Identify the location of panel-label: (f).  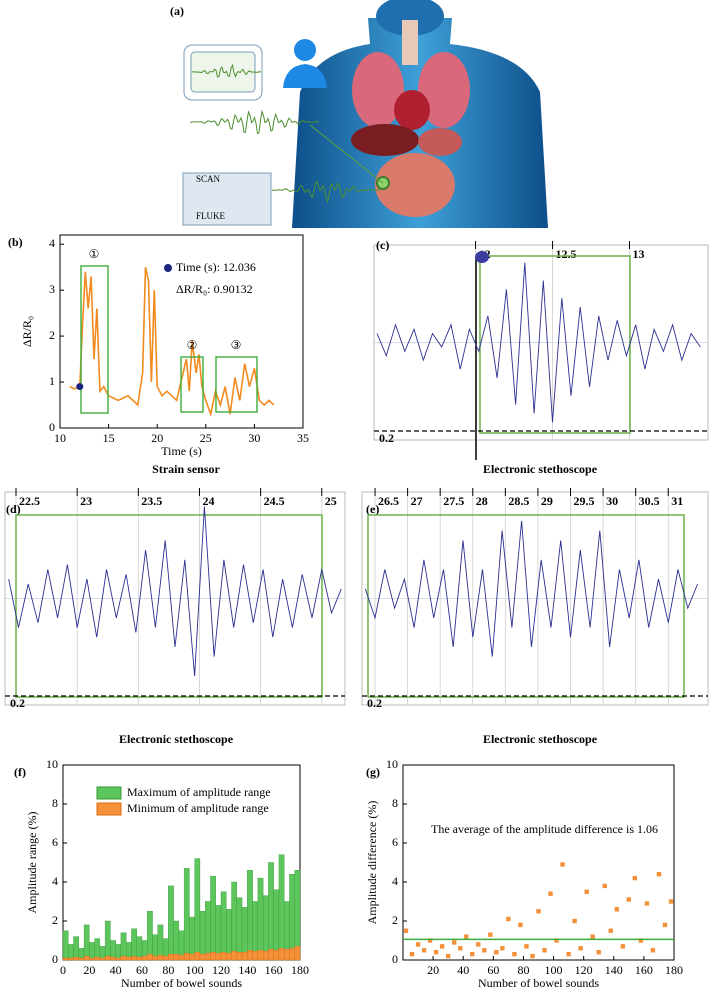
(20, 772).